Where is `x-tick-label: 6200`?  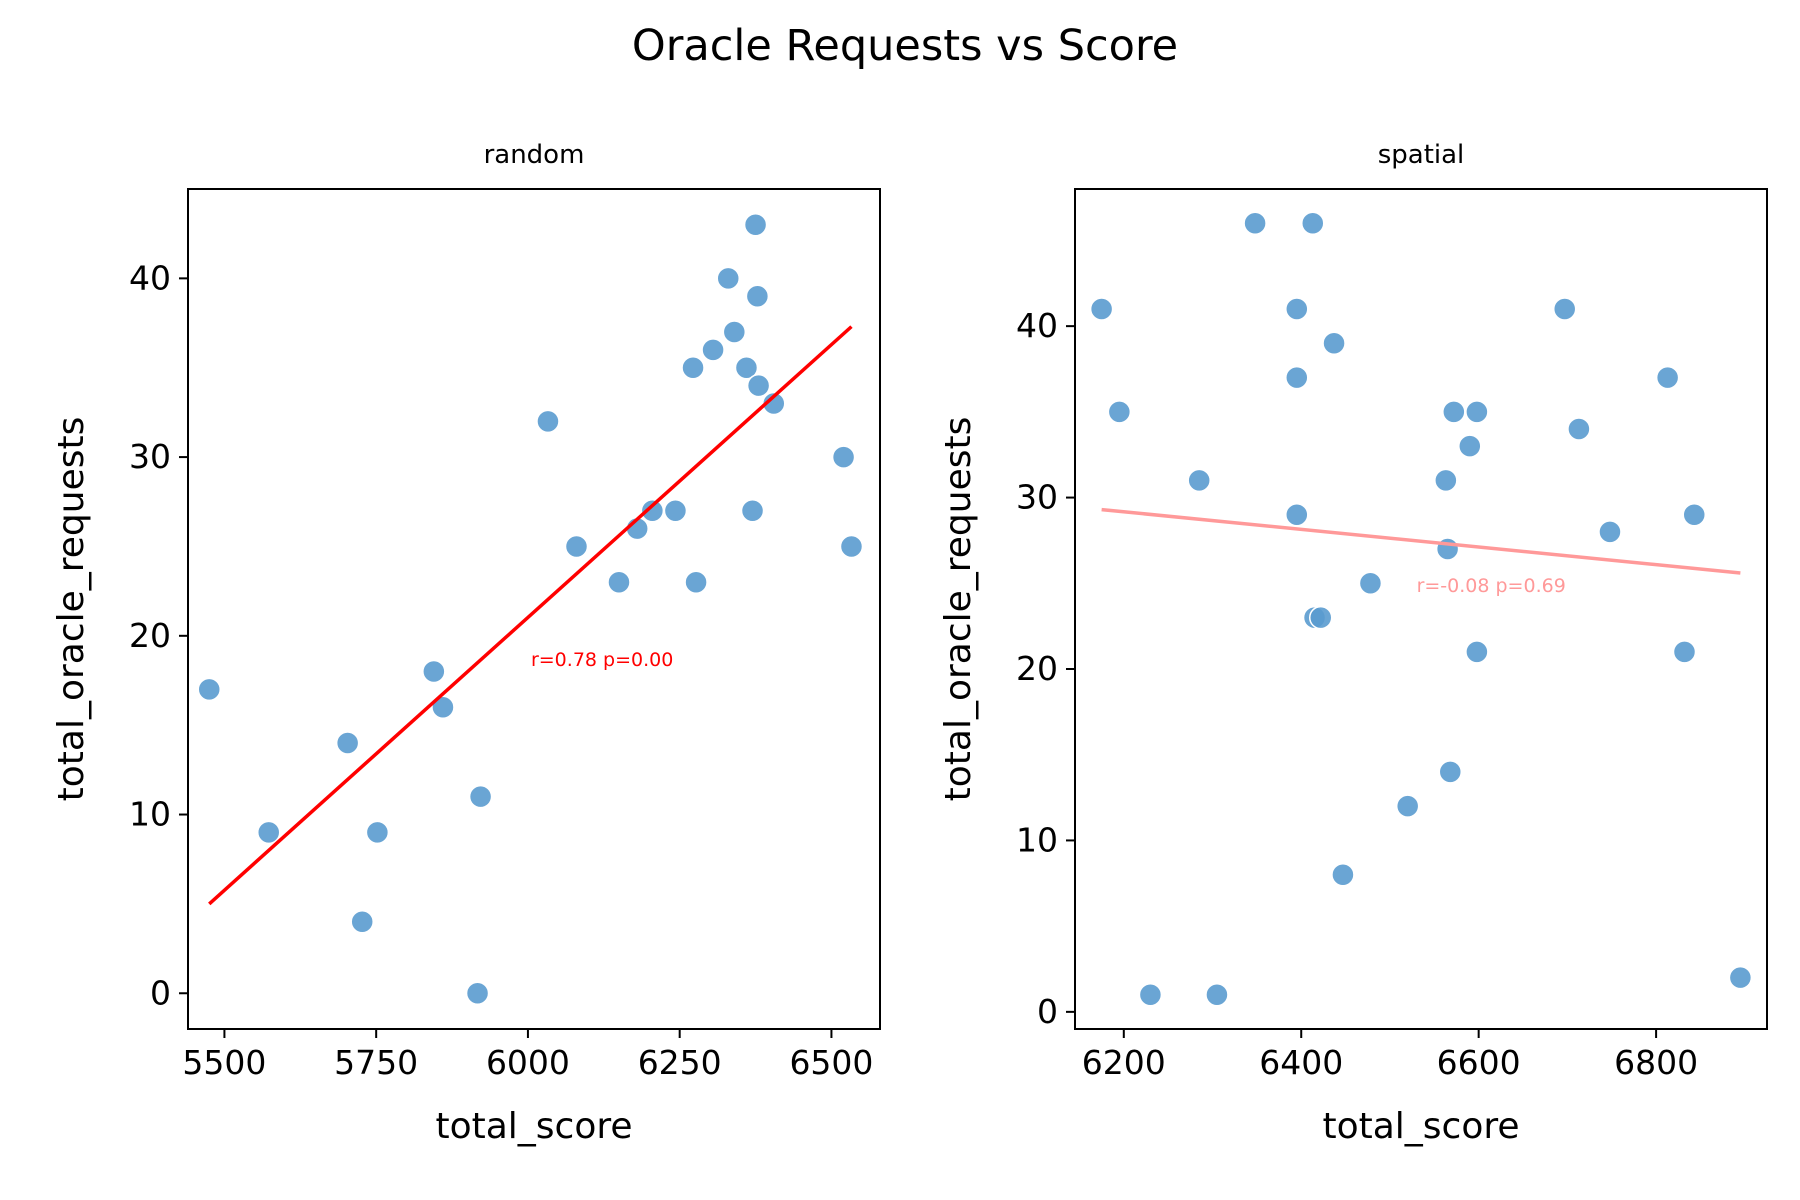 x-tick-label: 6200 is located at coordinates (1124, 1062).